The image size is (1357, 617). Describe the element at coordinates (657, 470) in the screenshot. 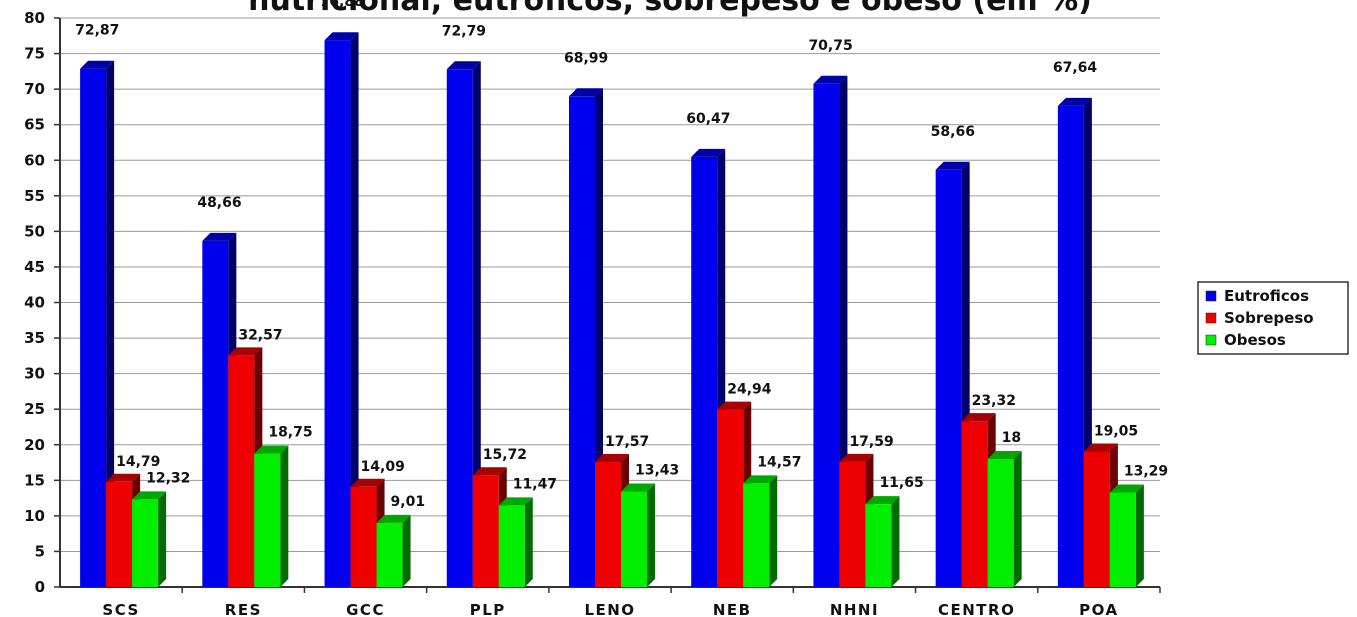

I see `data-label: 13,43` at that location.